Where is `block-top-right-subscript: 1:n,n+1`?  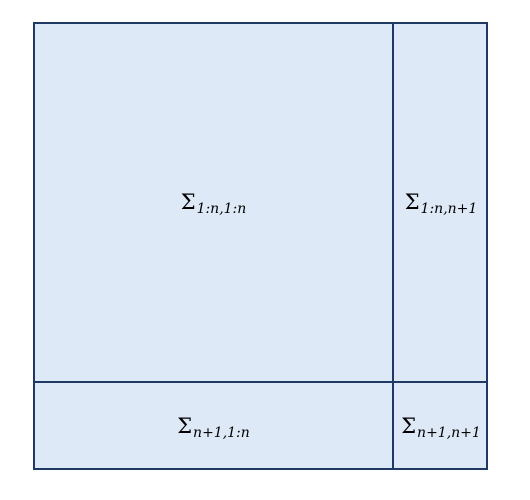 block-top-right-subscript: 1:n,n+1 is located at coordinates (449, 208).